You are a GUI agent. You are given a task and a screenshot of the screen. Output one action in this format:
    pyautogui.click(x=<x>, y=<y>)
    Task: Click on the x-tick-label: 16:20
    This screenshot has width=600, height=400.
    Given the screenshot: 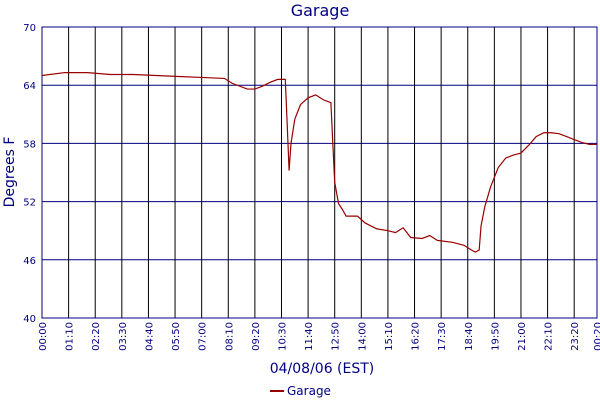 What is the action you would take?
    pyautogui.click(x=416, y=336)
    